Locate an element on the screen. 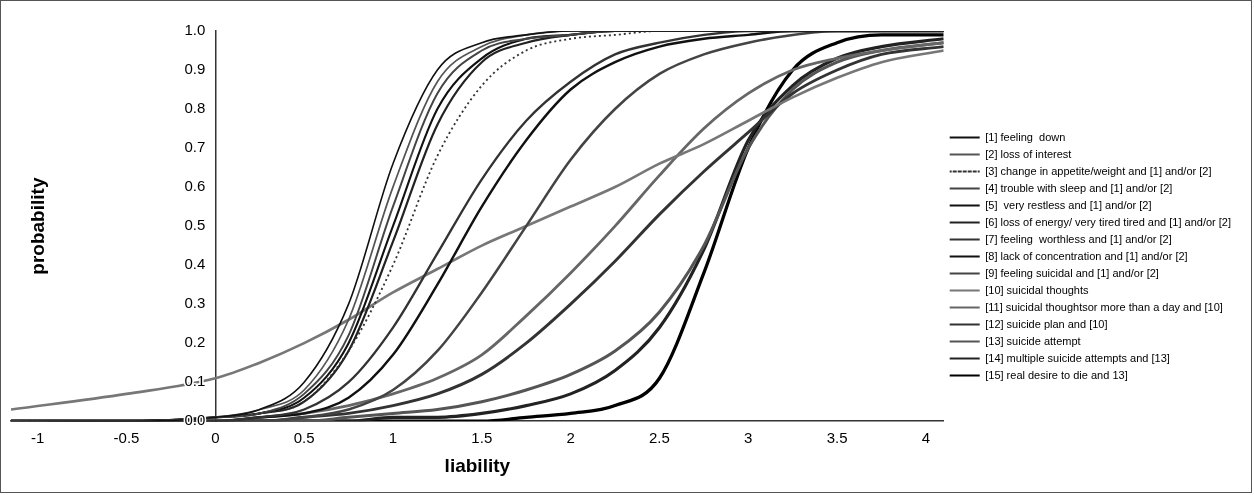 The height and width of the screenshot is (495, 1254). legend-label: [8] lack of concentration and [1] and/or [2] is located at coordinates (1086, 255).